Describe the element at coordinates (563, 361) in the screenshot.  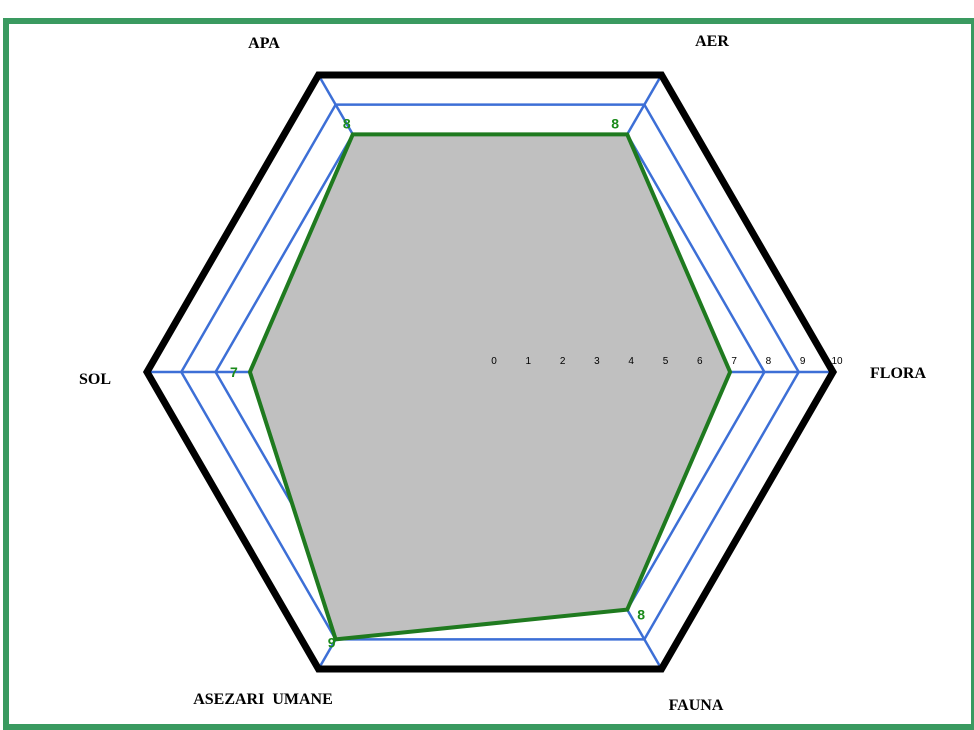
I see `tick-label: 2` at that location.